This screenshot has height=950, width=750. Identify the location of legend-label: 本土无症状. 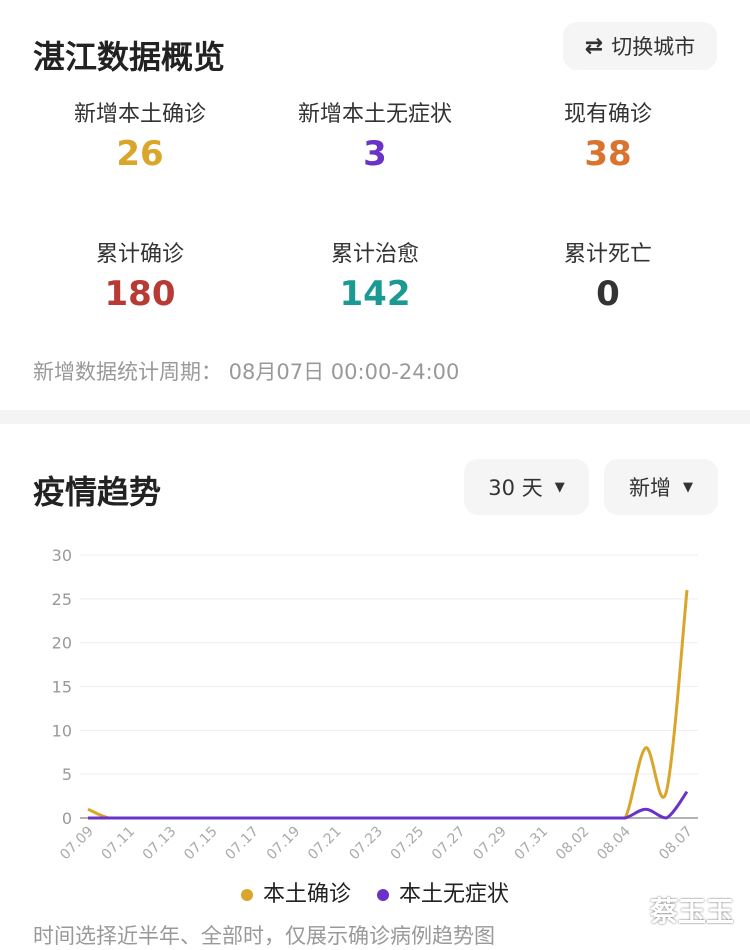
(454, 894).